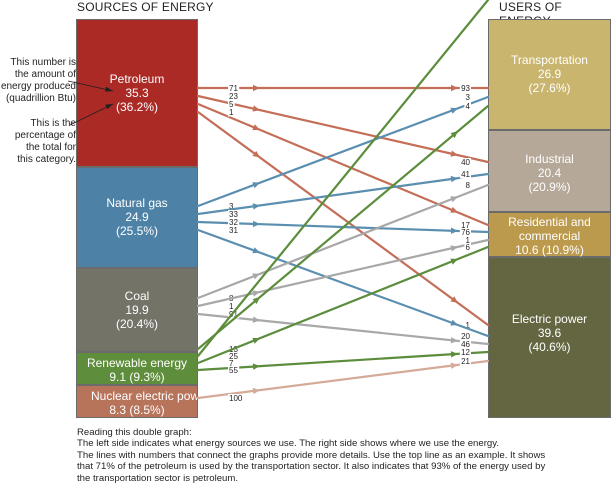  I want to click on note-line: percentage of, so click(45, 135).